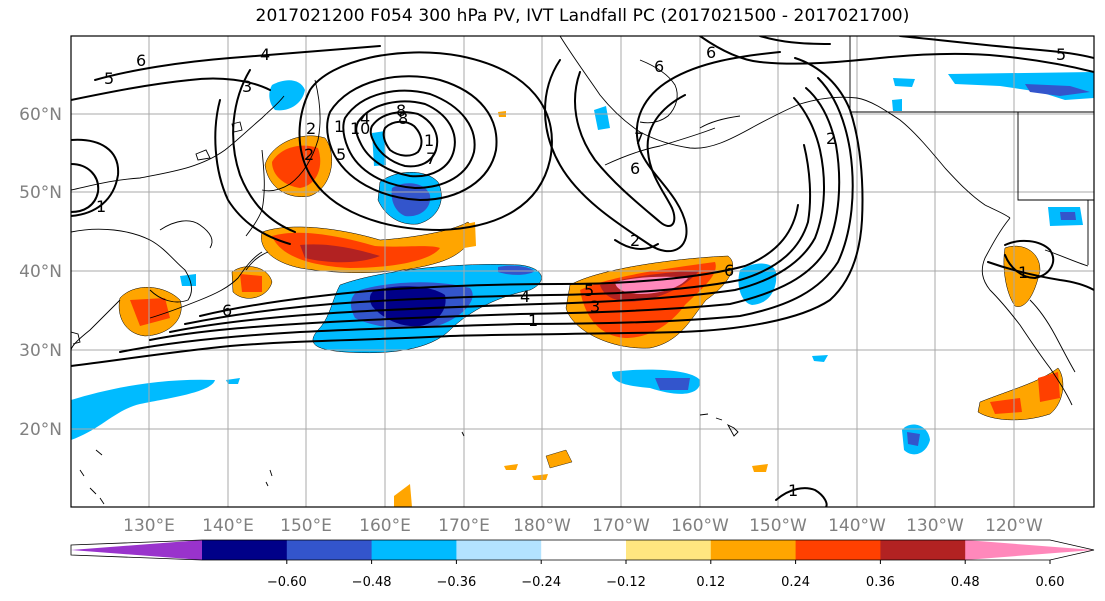 The image size is (1105, 601). Describe the element at coordinates (700, 526) in the screenshot. I see `lon-label: 160°W` at that location.